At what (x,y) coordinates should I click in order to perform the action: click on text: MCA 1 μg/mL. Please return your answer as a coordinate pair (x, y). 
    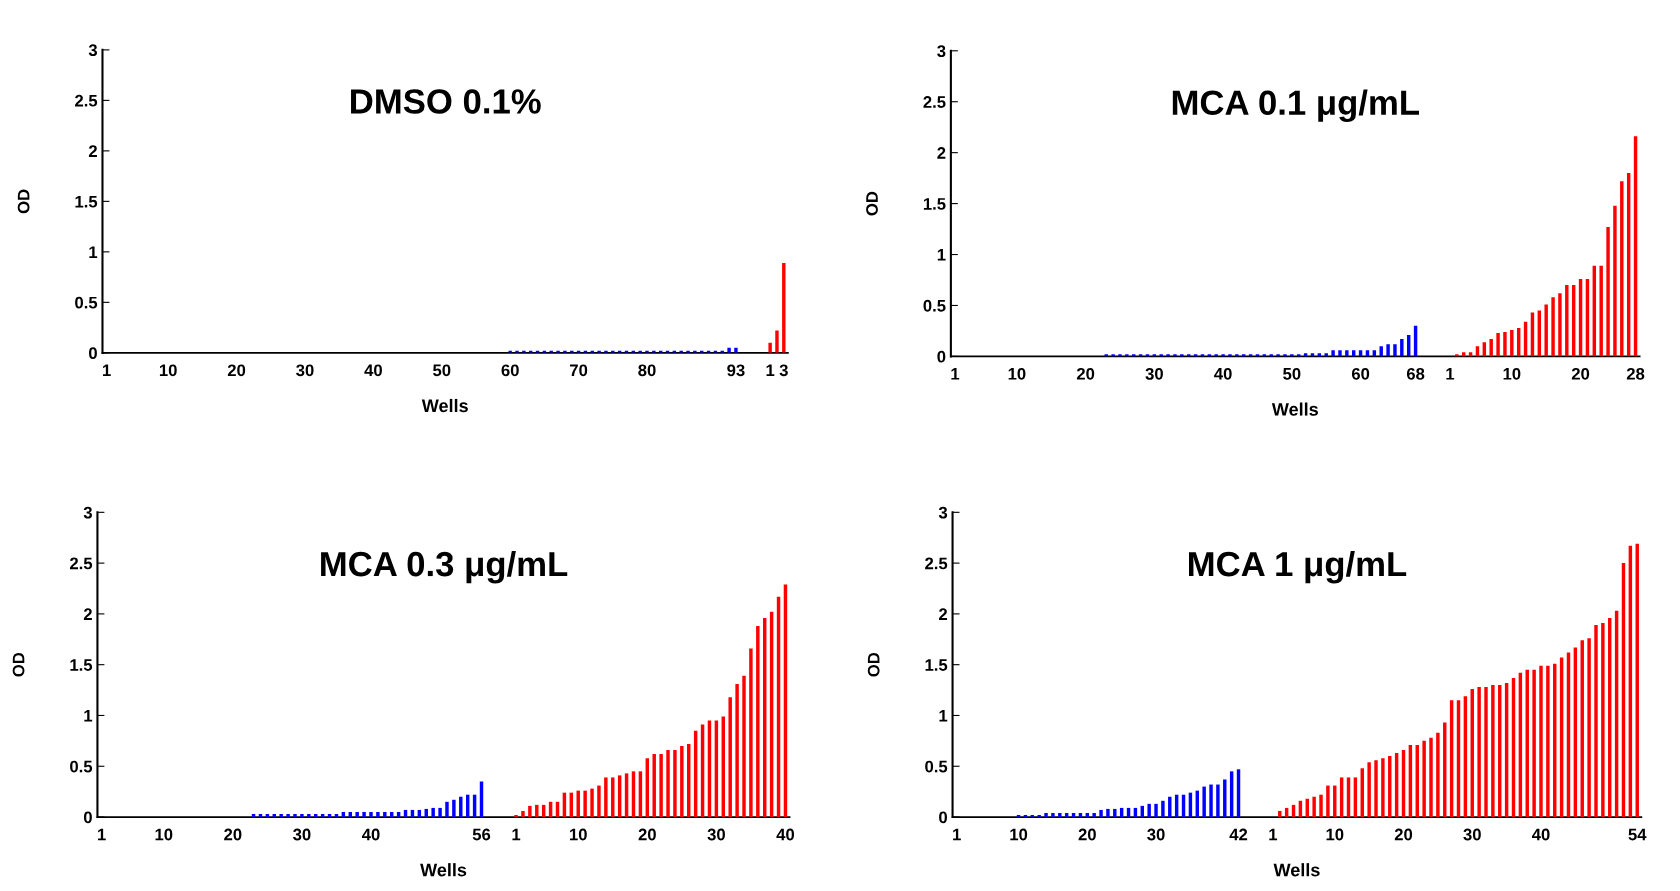
    Looking at the image, I should click on (1298, 567).